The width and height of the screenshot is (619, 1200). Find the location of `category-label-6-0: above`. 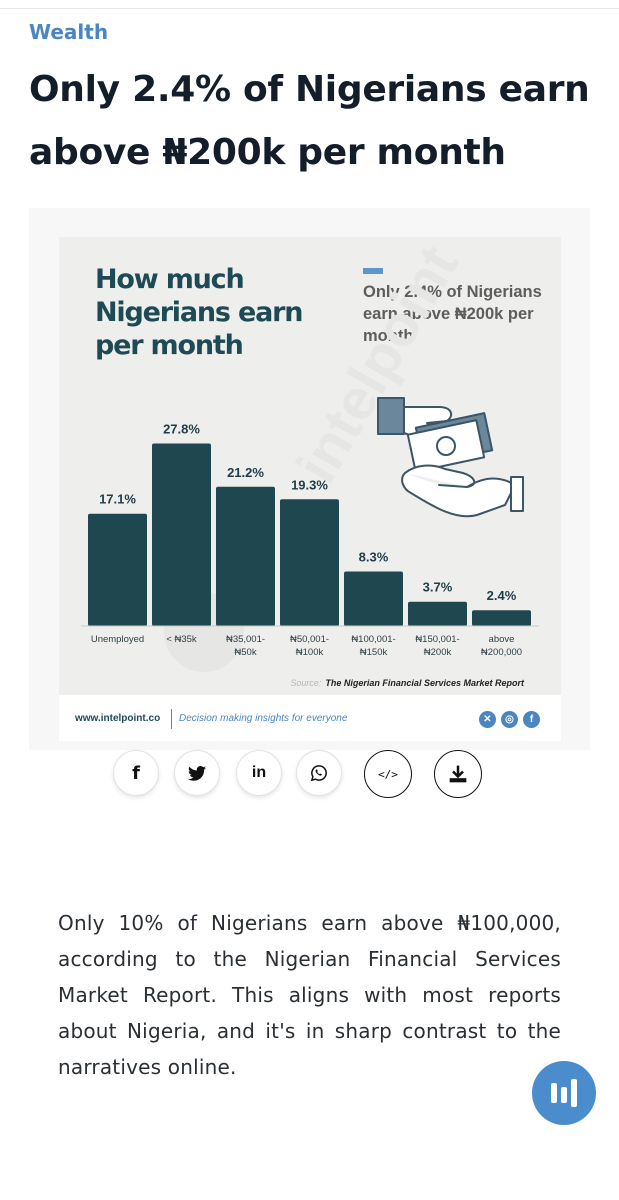

category-label-6-0: above is located at coordinates (502, 639).